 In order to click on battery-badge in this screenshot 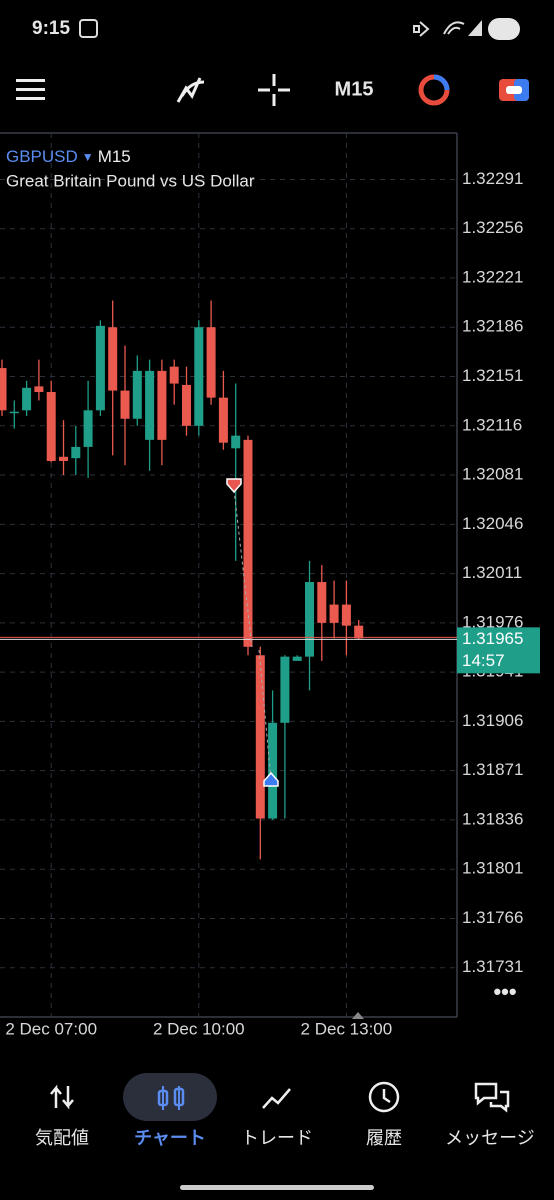, I will do `click(504, 29)`.